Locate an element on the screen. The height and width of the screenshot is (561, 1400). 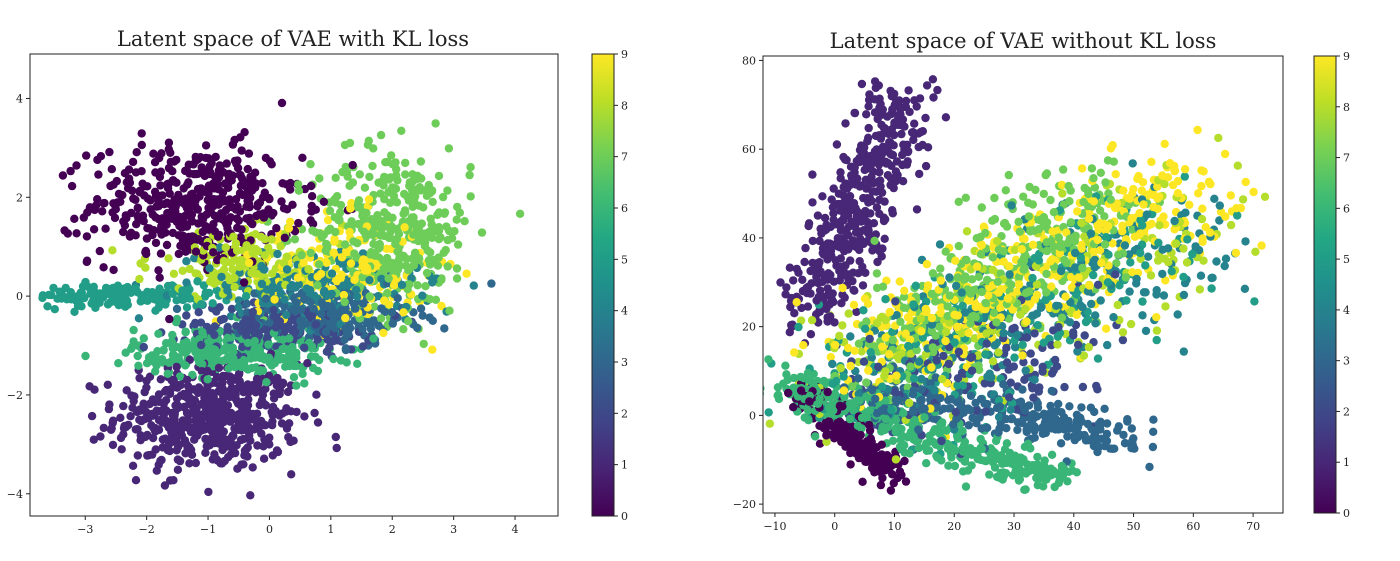
x-tick-label: −1 is located at coordinates (208, 529).